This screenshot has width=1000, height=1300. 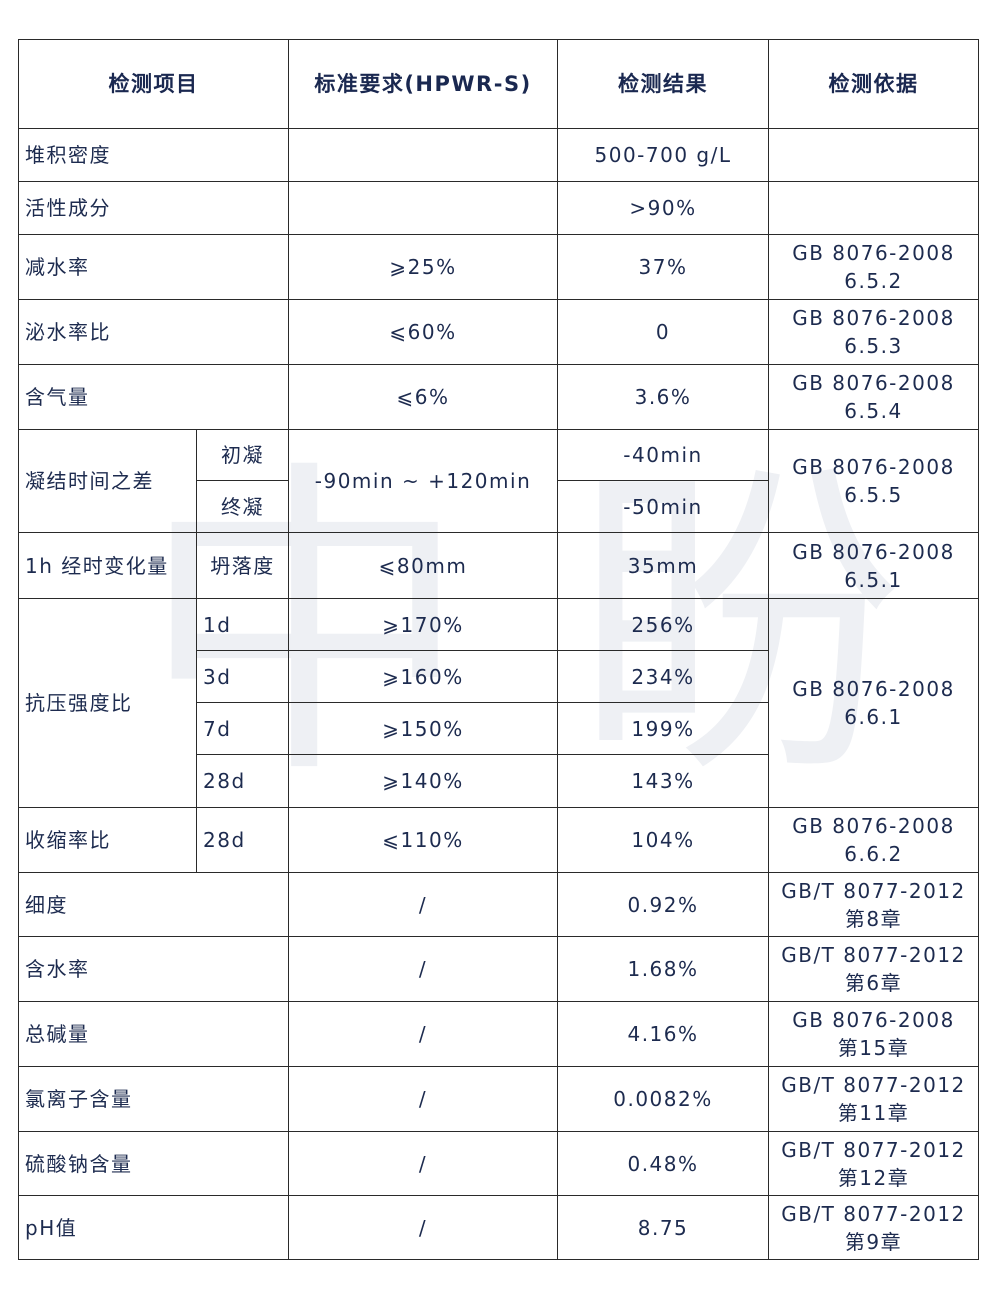 I want to click on result-cell: 37%, so click(x=663, y=267).